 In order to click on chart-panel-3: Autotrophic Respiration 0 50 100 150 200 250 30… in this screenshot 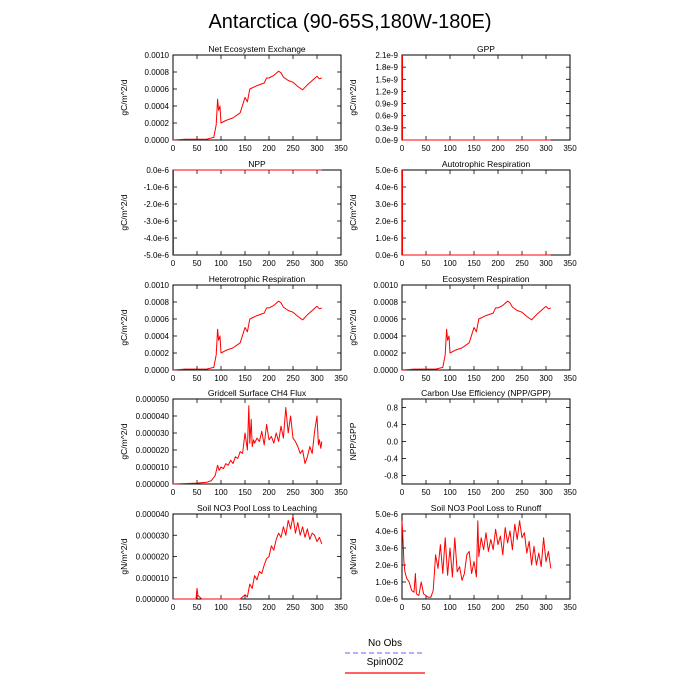, I will do `click(462, 213)`.